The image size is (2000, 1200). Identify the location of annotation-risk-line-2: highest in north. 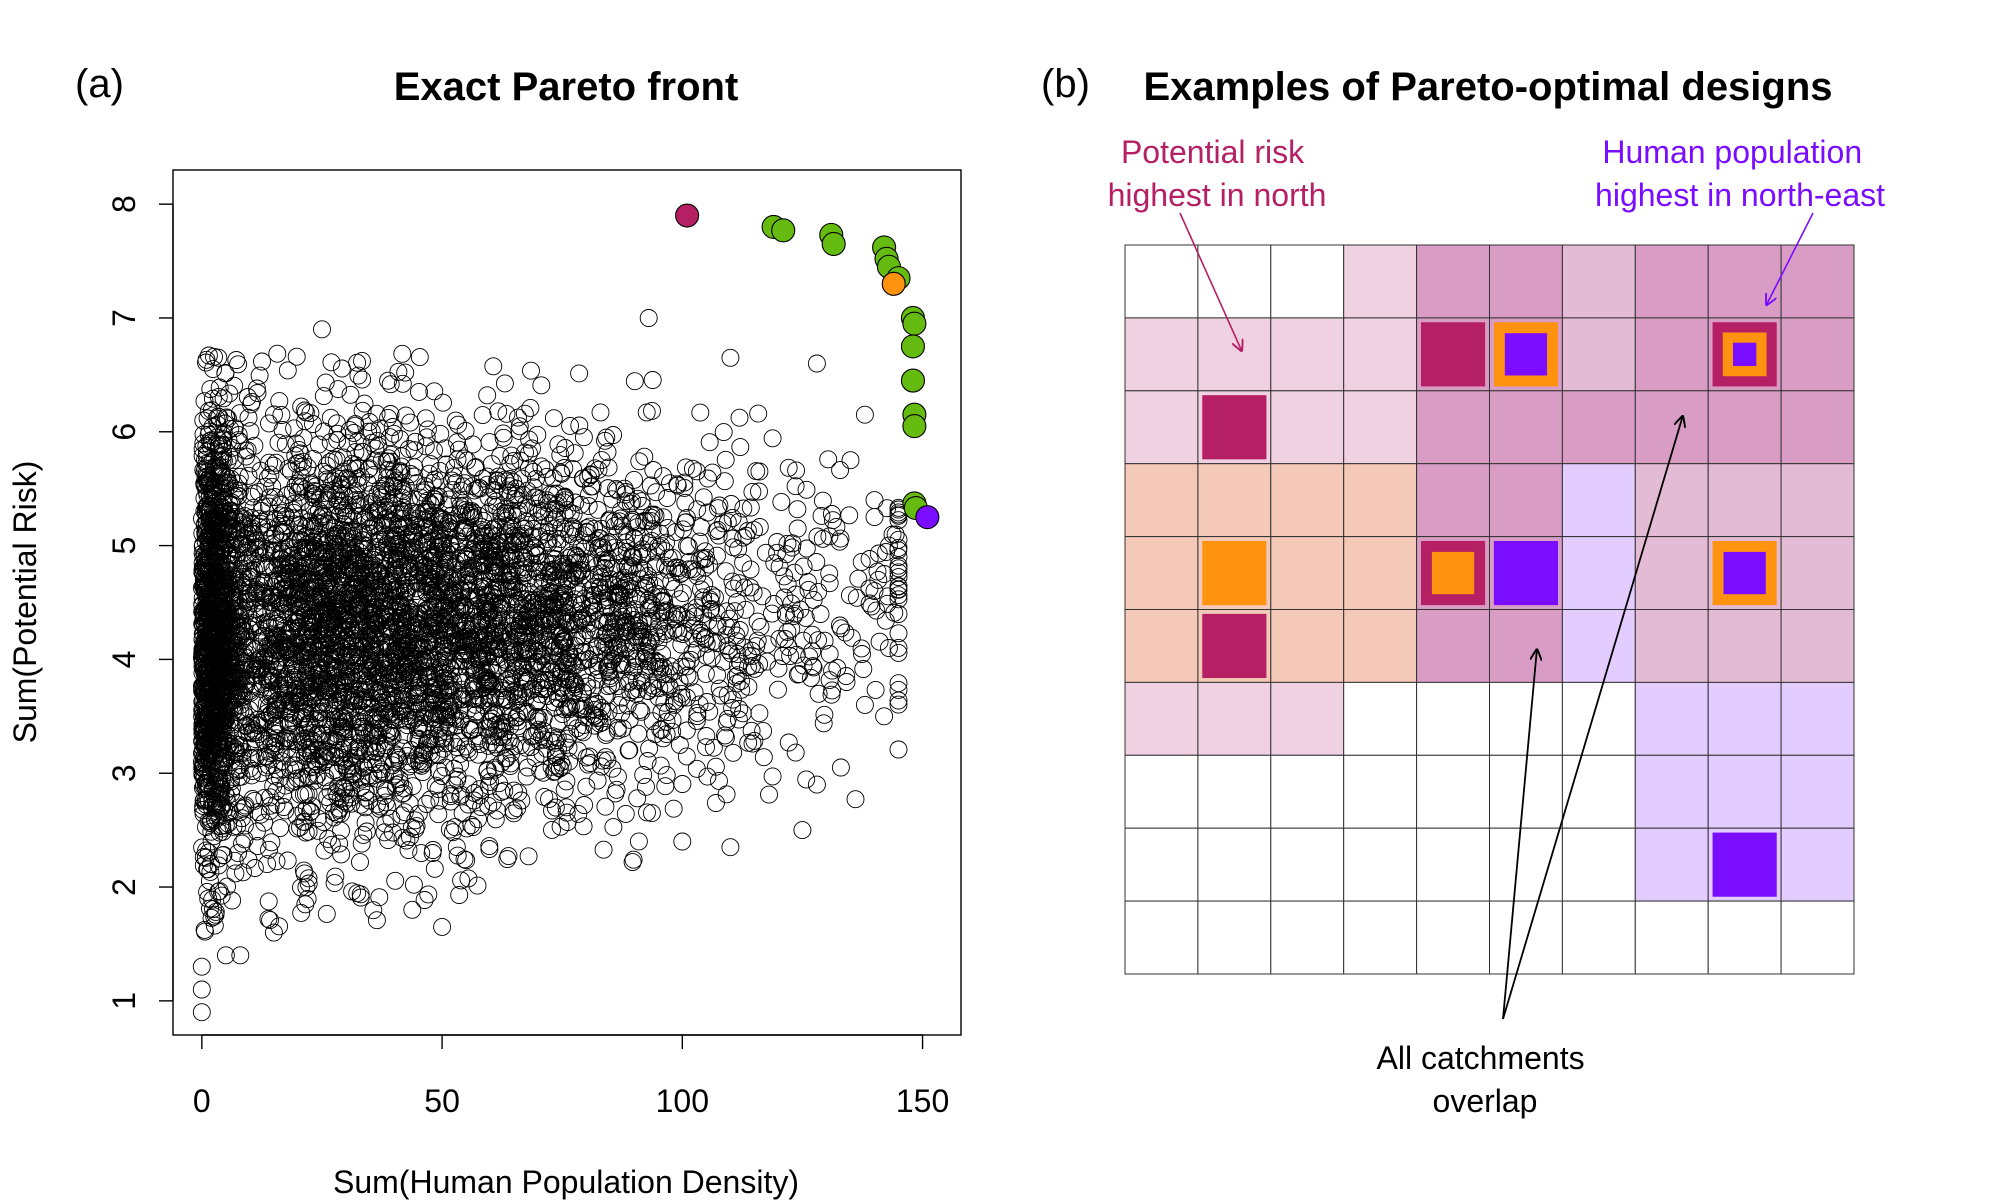
(1217, 195).